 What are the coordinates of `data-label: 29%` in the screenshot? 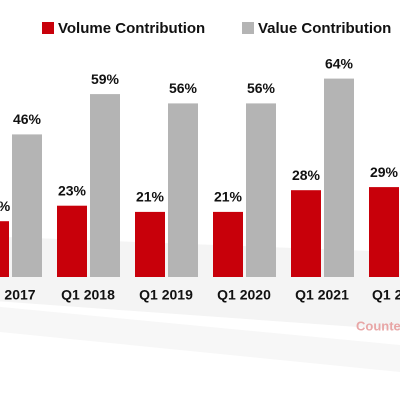 It's located at (384, 172).